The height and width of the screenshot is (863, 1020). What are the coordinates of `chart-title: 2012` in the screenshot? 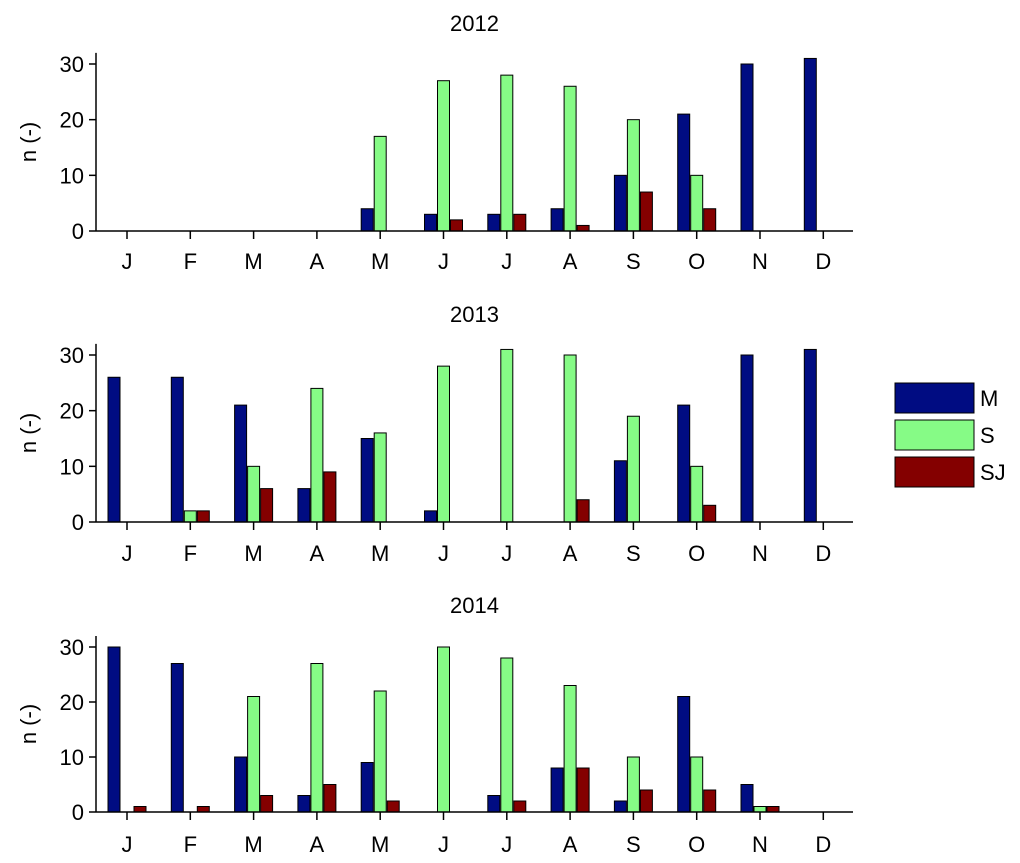 It's located at (474, 23).